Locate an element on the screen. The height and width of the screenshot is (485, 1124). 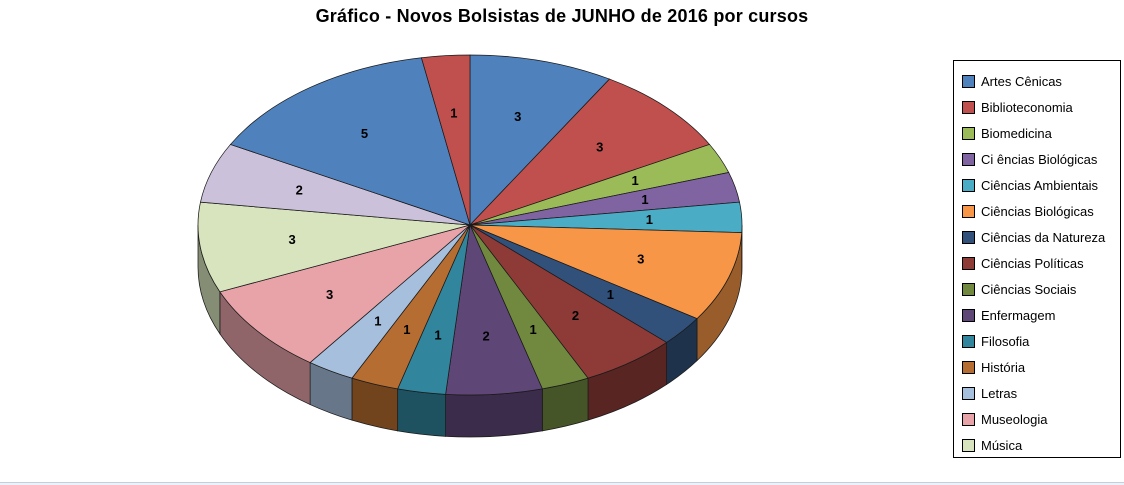
legend-label: Ciências Biológicas is located at coordinates (1037, 211).